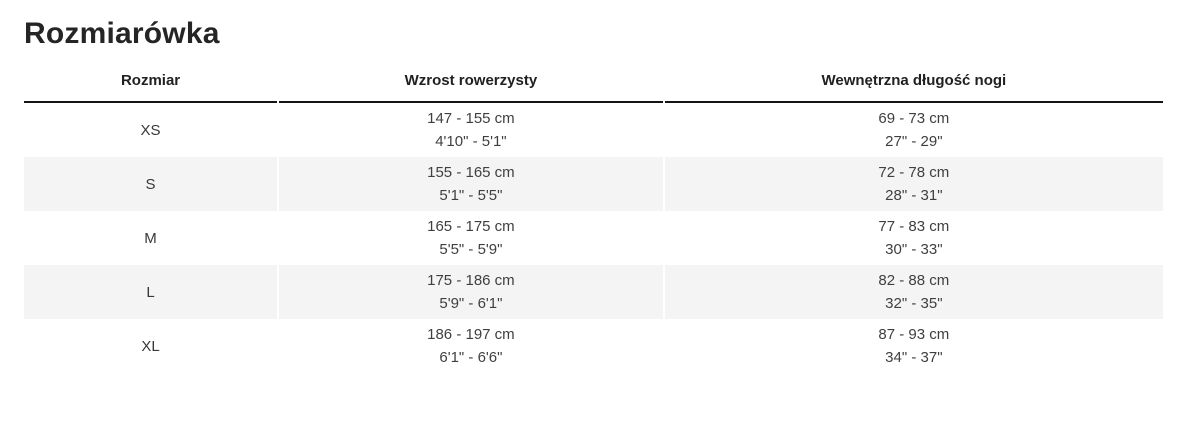 This screenshot has height=426, width=1187. I want to click on column-header-size: Rozmiar, so click(151, 84).